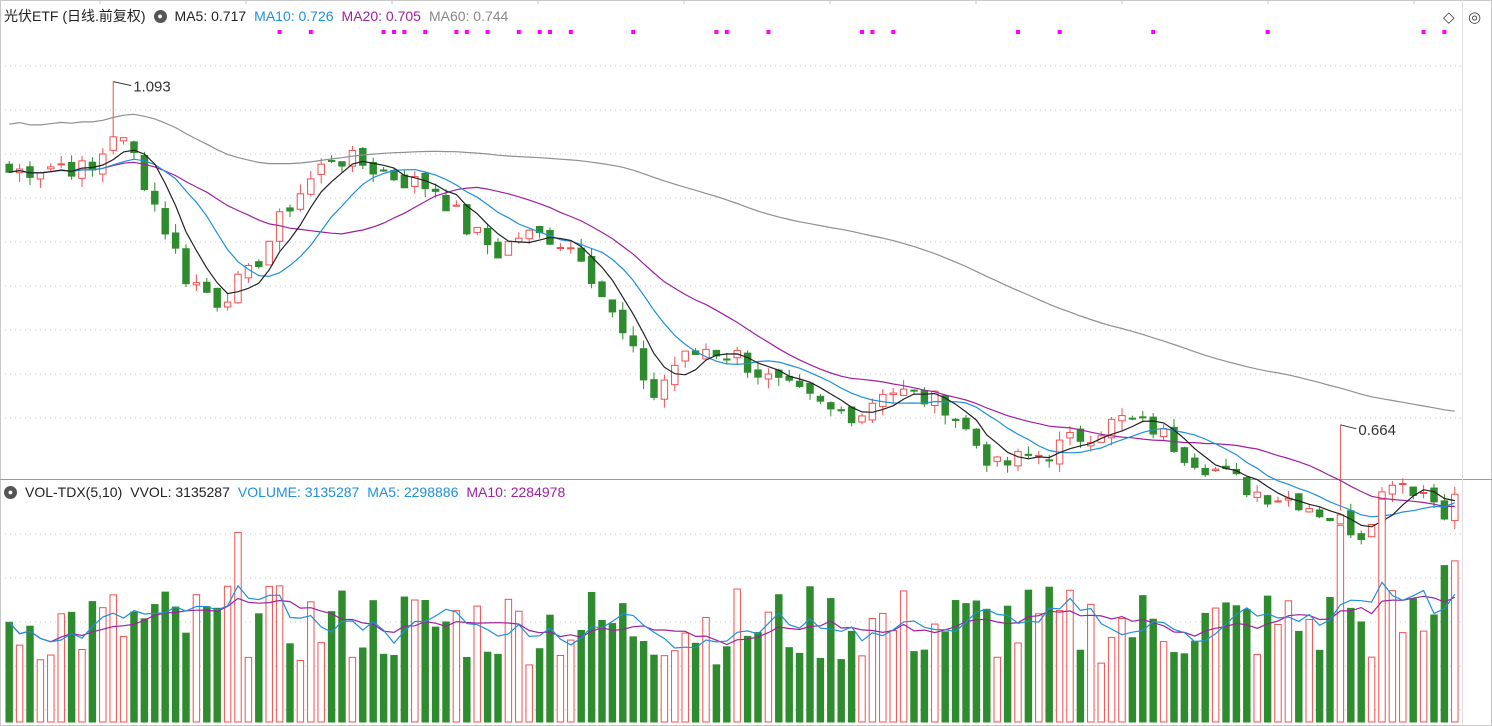 The height and width of the screenshot is (726, 1492). What do you see at coordinates (1475, 17) in the screenshot?
I see `zoom-circle-icon: ◎` at bounding box center [1475, 17].